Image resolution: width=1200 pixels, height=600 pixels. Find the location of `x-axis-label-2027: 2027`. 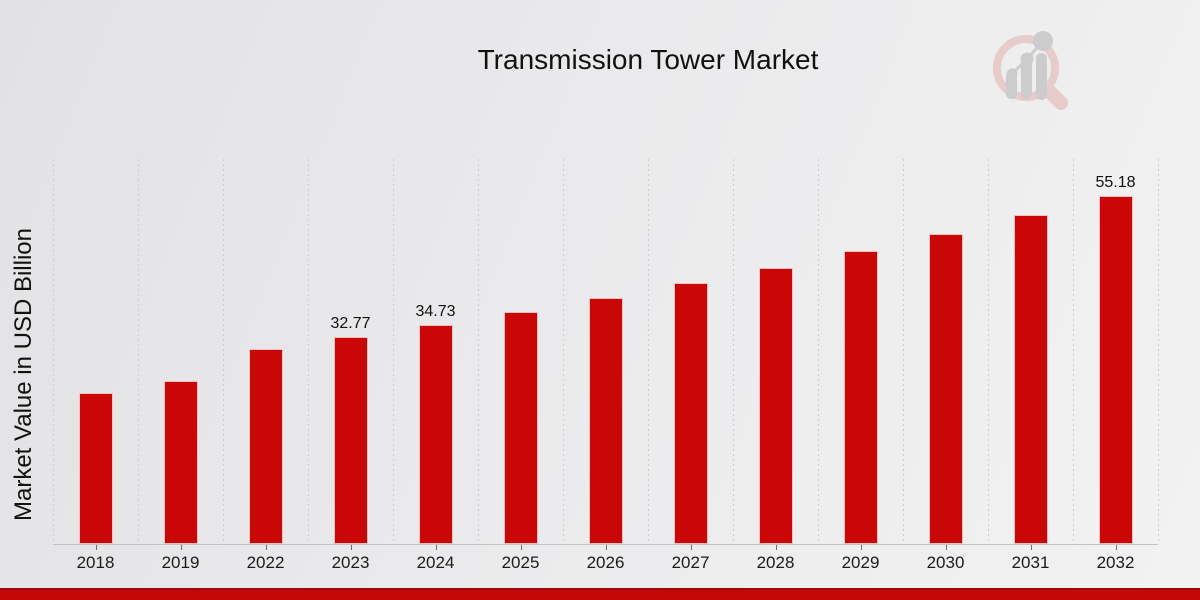

x-axis-label-2027: 2027 is located at coordinates (690, 562).